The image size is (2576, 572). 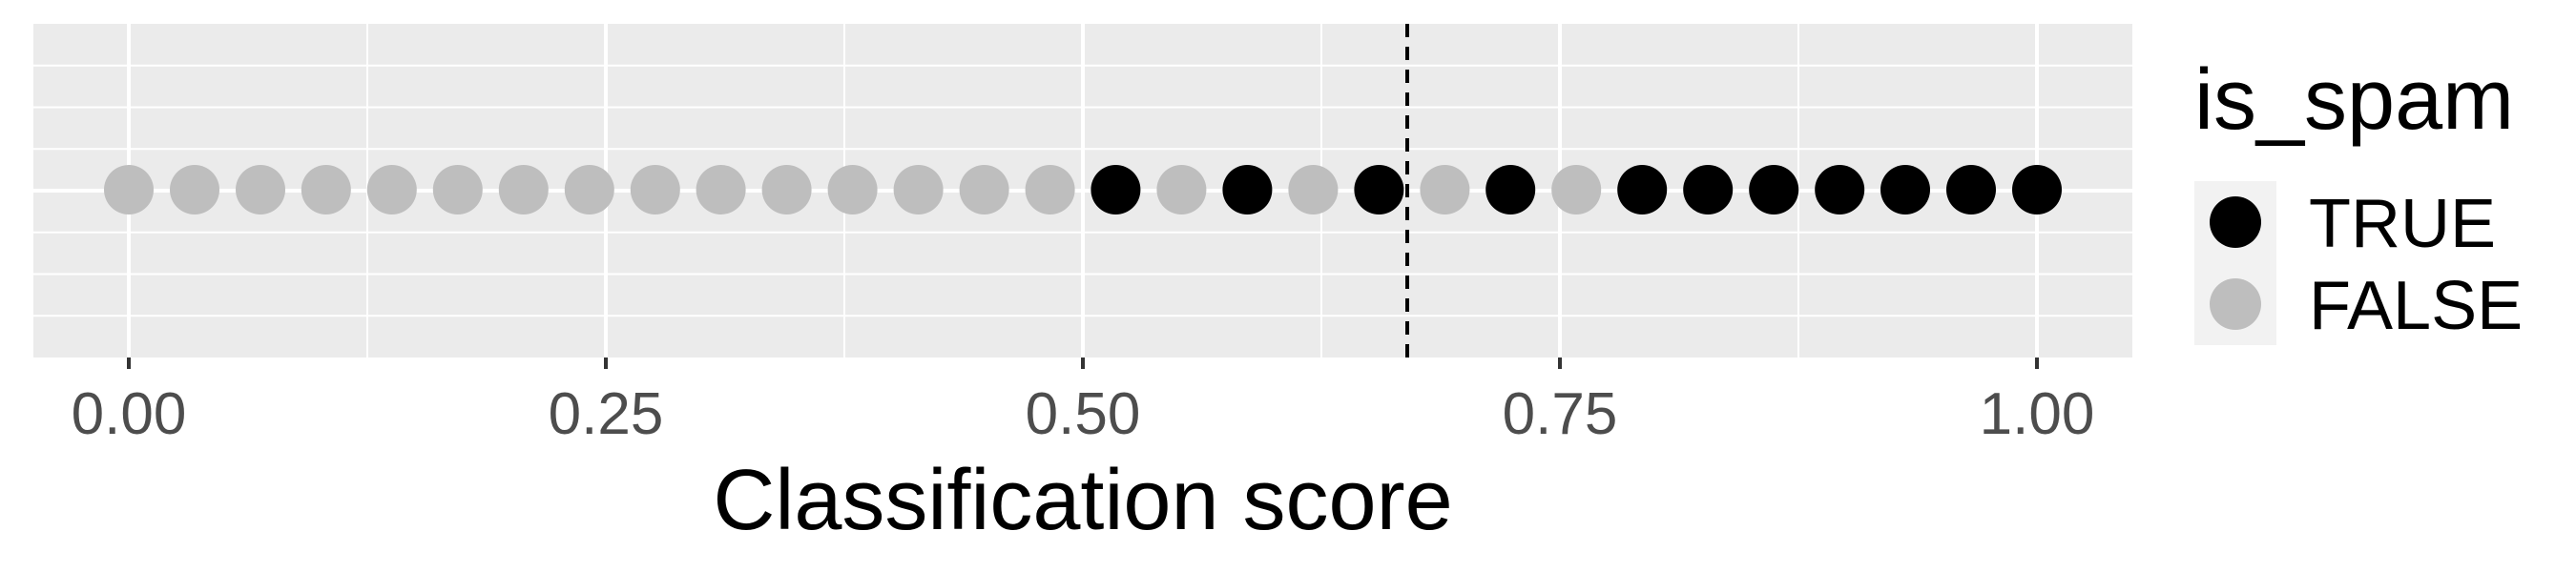 I want to click on x-axis-title: Classification score, so click(x=1082, y=500).